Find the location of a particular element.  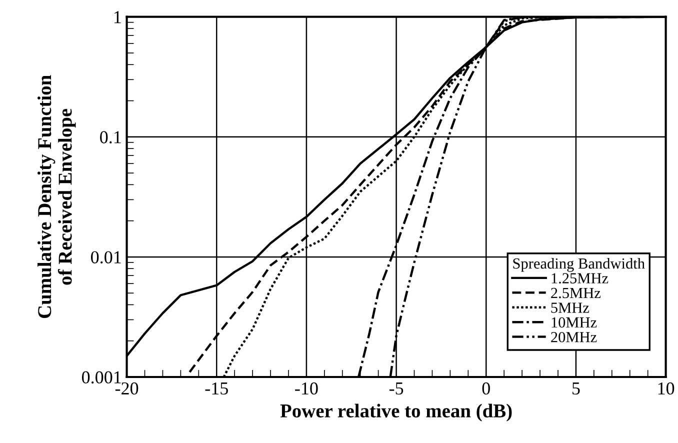

y-tick-label: 0.1 is located at coordinates (110, 137).